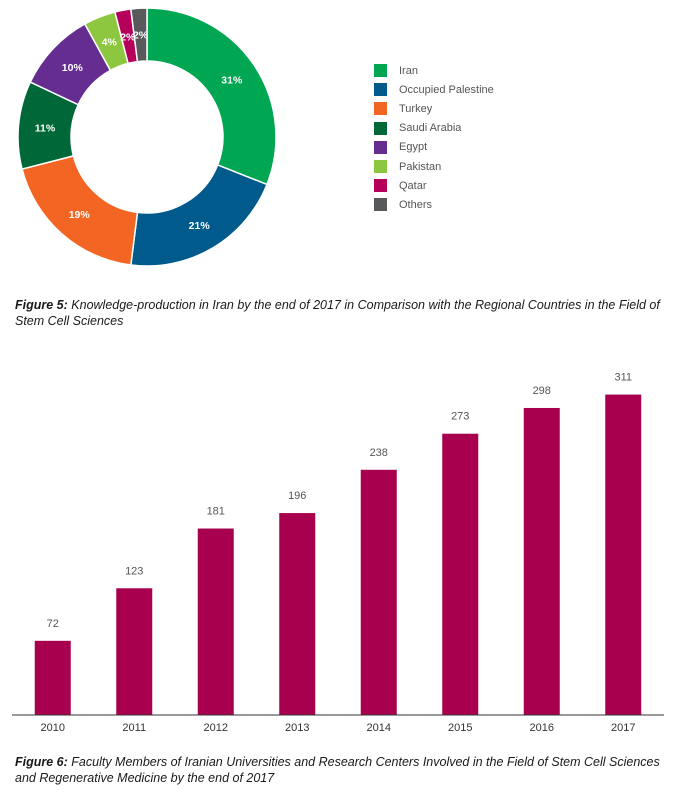 The image size is (676, 798). I want to click on legend-label: Iran, so click(408, 70).